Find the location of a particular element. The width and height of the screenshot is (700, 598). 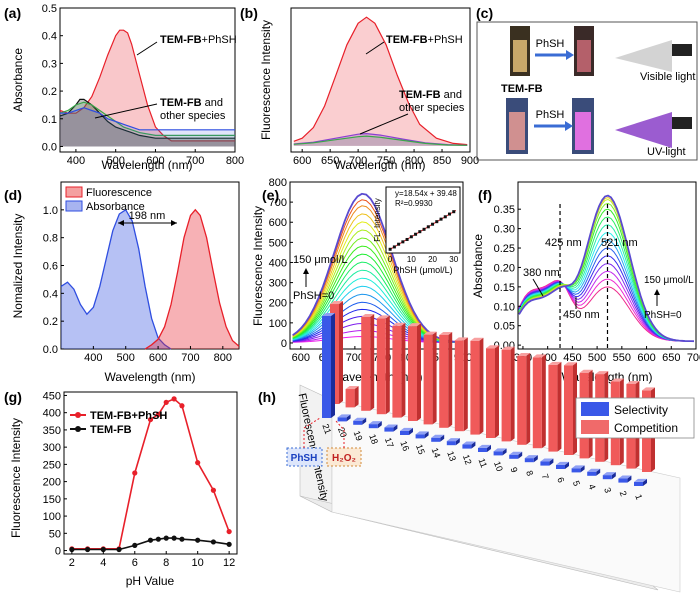

panel-h-tag-h2o2-text: H₂O₂ is located at coordinates (344, 458).